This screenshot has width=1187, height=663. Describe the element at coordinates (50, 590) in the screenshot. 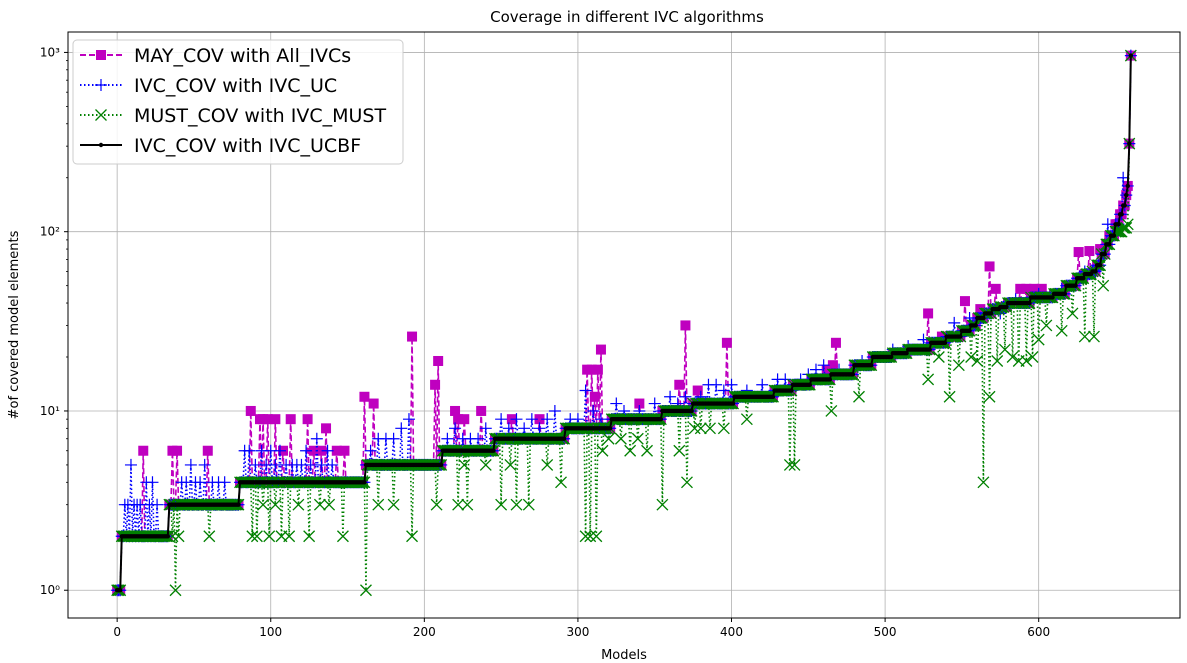

I see `y-tick-label: 10⁰` at that location.